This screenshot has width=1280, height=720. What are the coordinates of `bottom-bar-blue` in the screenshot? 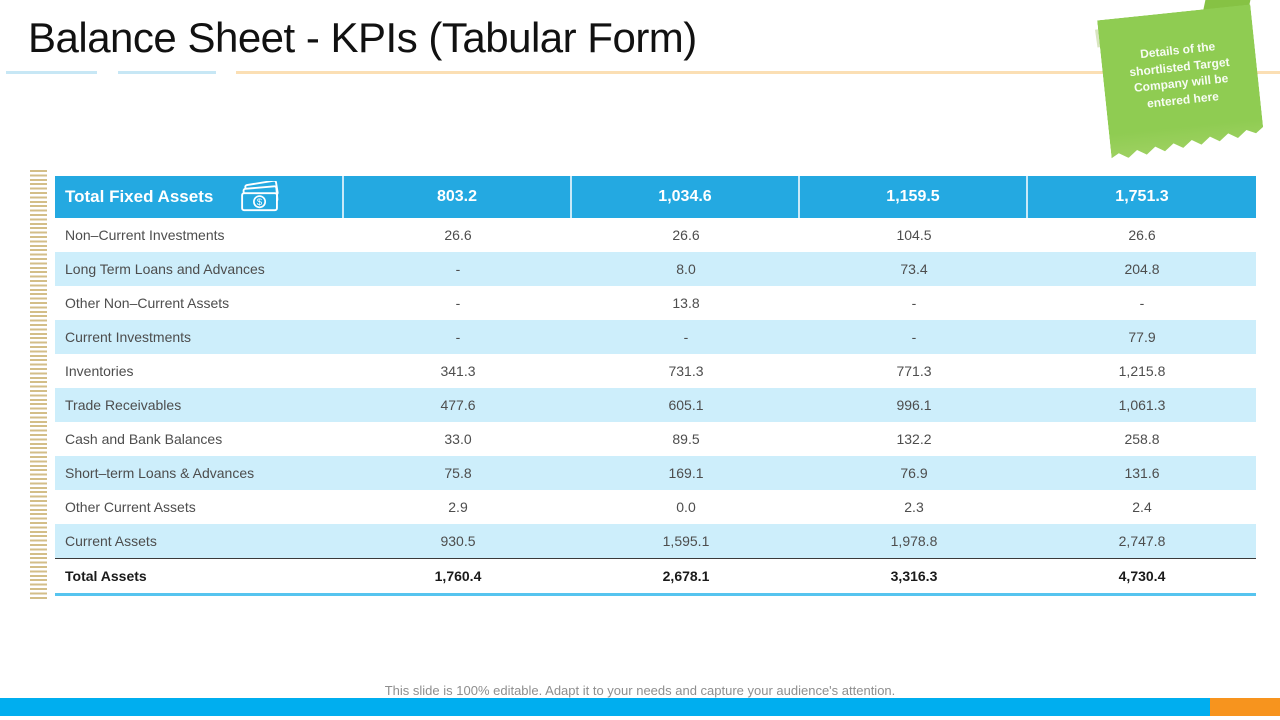 It's located at (605, 707).